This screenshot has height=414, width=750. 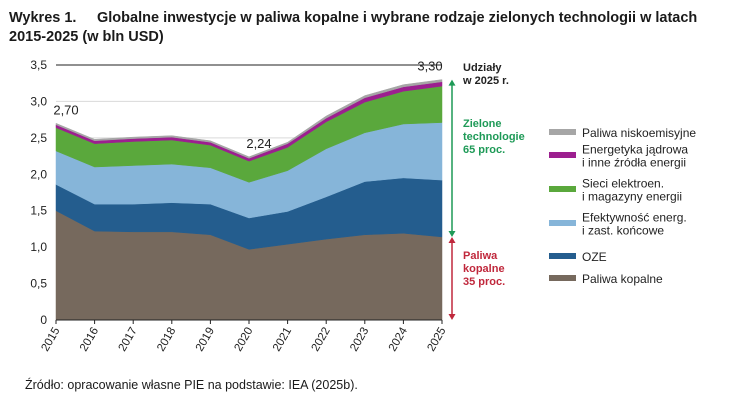 I want to click on total-value-label: 2,70, so click(x=65, y=109).